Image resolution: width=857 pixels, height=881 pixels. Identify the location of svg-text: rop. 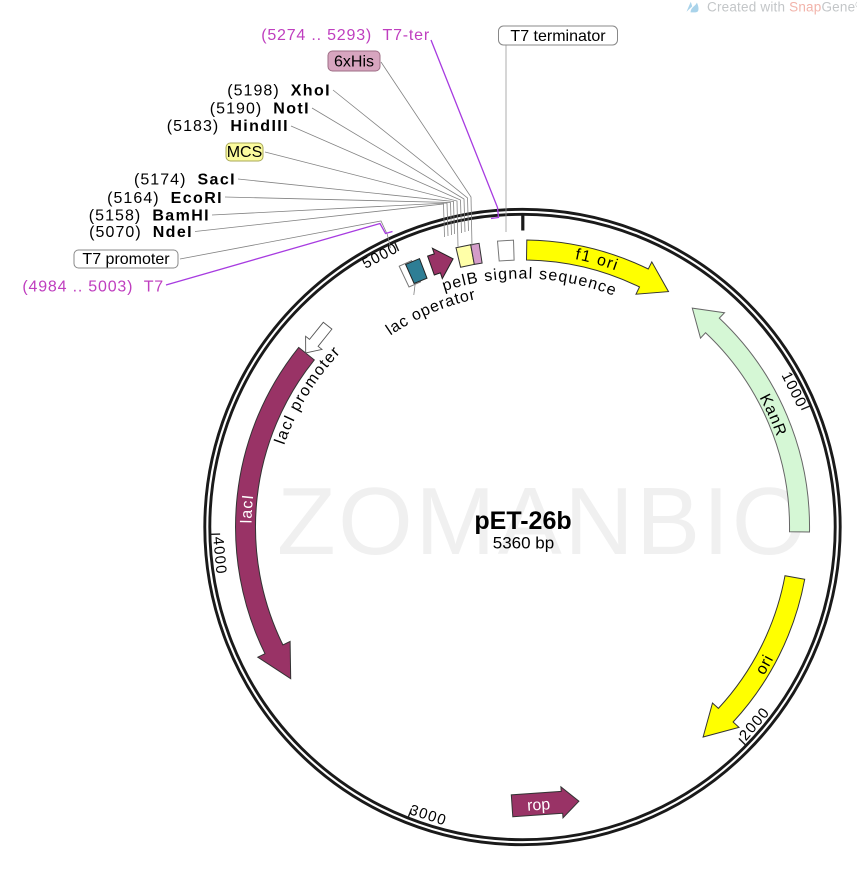
(539, 805).